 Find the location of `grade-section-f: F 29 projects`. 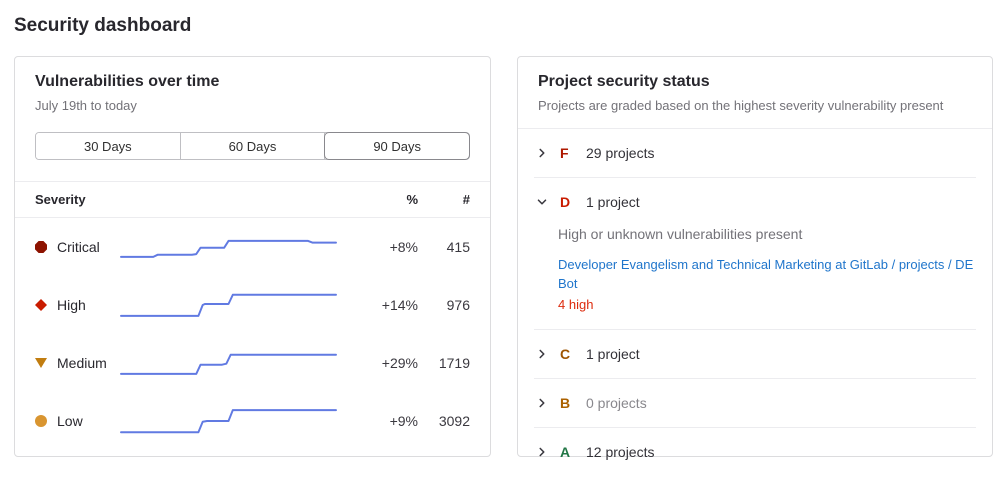

grade-section-f: F 29 projects is located at coordinates (755, 153).